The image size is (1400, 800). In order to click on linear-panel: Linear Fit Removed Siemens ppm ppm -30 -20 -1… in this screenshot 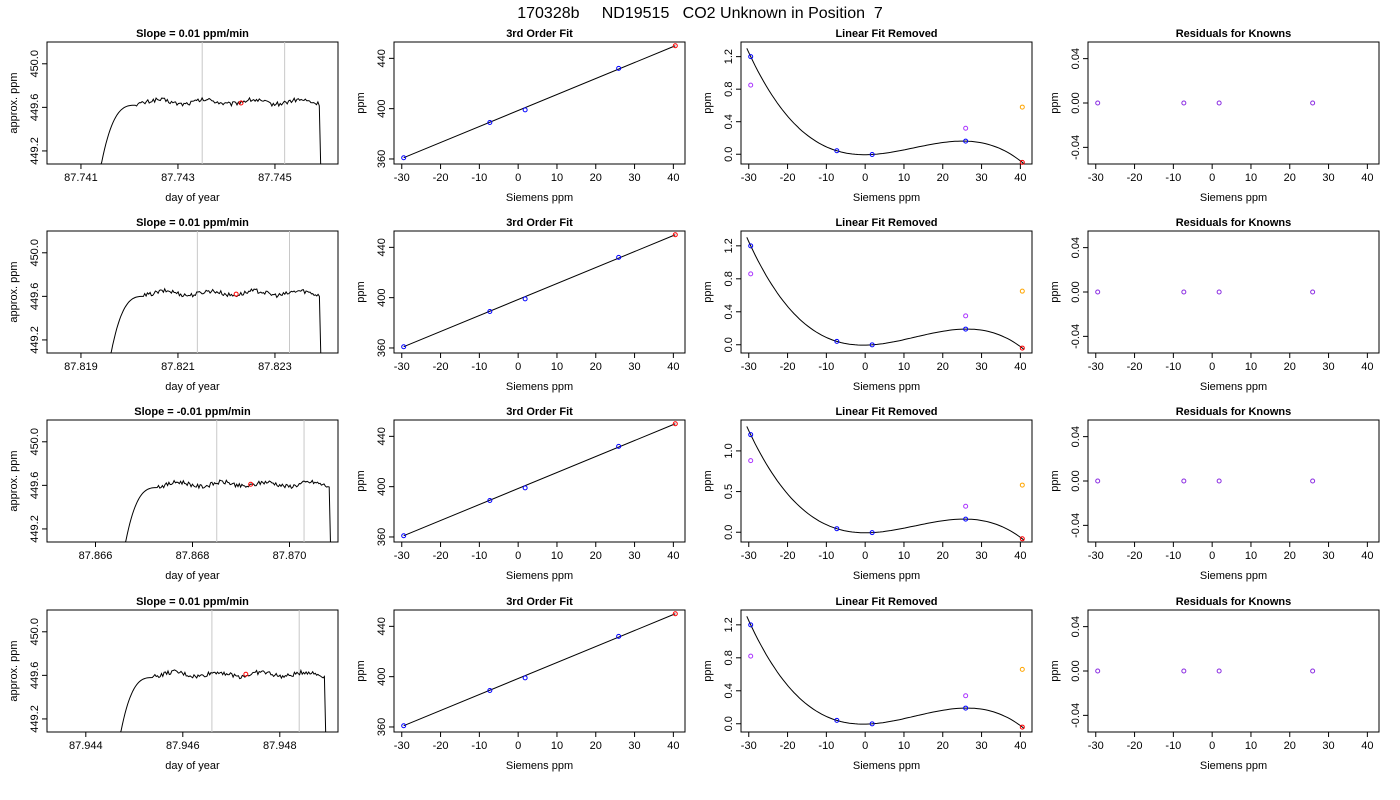, I will do `click(867, 305)`.